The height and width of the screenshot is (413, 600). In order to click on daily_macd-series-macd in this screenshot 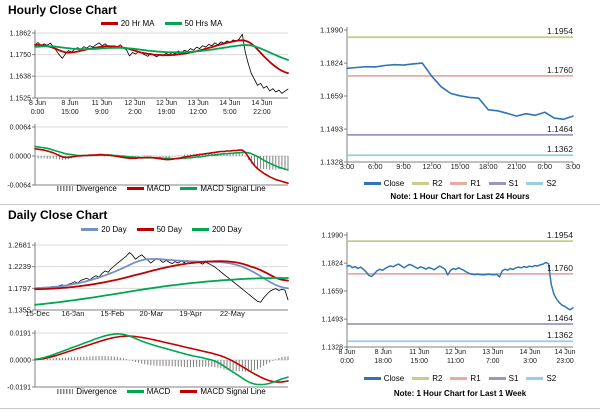, I will do `click(161, 359)`.